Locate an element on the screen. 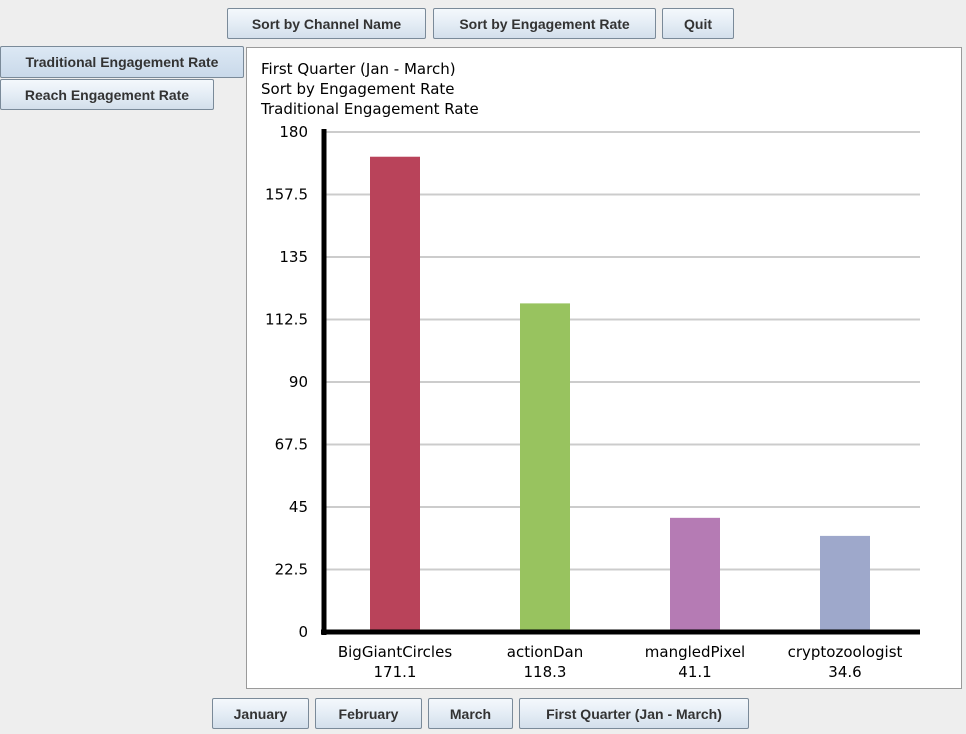 This screenshot has height=734, width=966. chart-title-line-2: Sort by Engagement Rate is located at coordinates (358, 89).